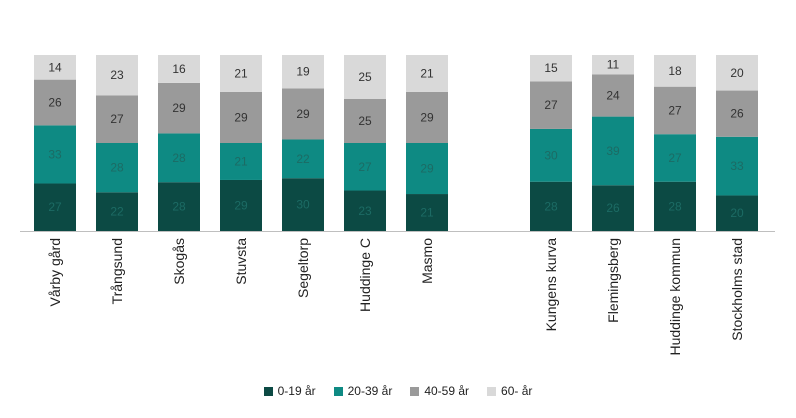 The width and height of the screenshot is (796, 418). Describe the element at coordinates (55, 272) in the screenshot. I see `category-label: Vårby gård` at that location.